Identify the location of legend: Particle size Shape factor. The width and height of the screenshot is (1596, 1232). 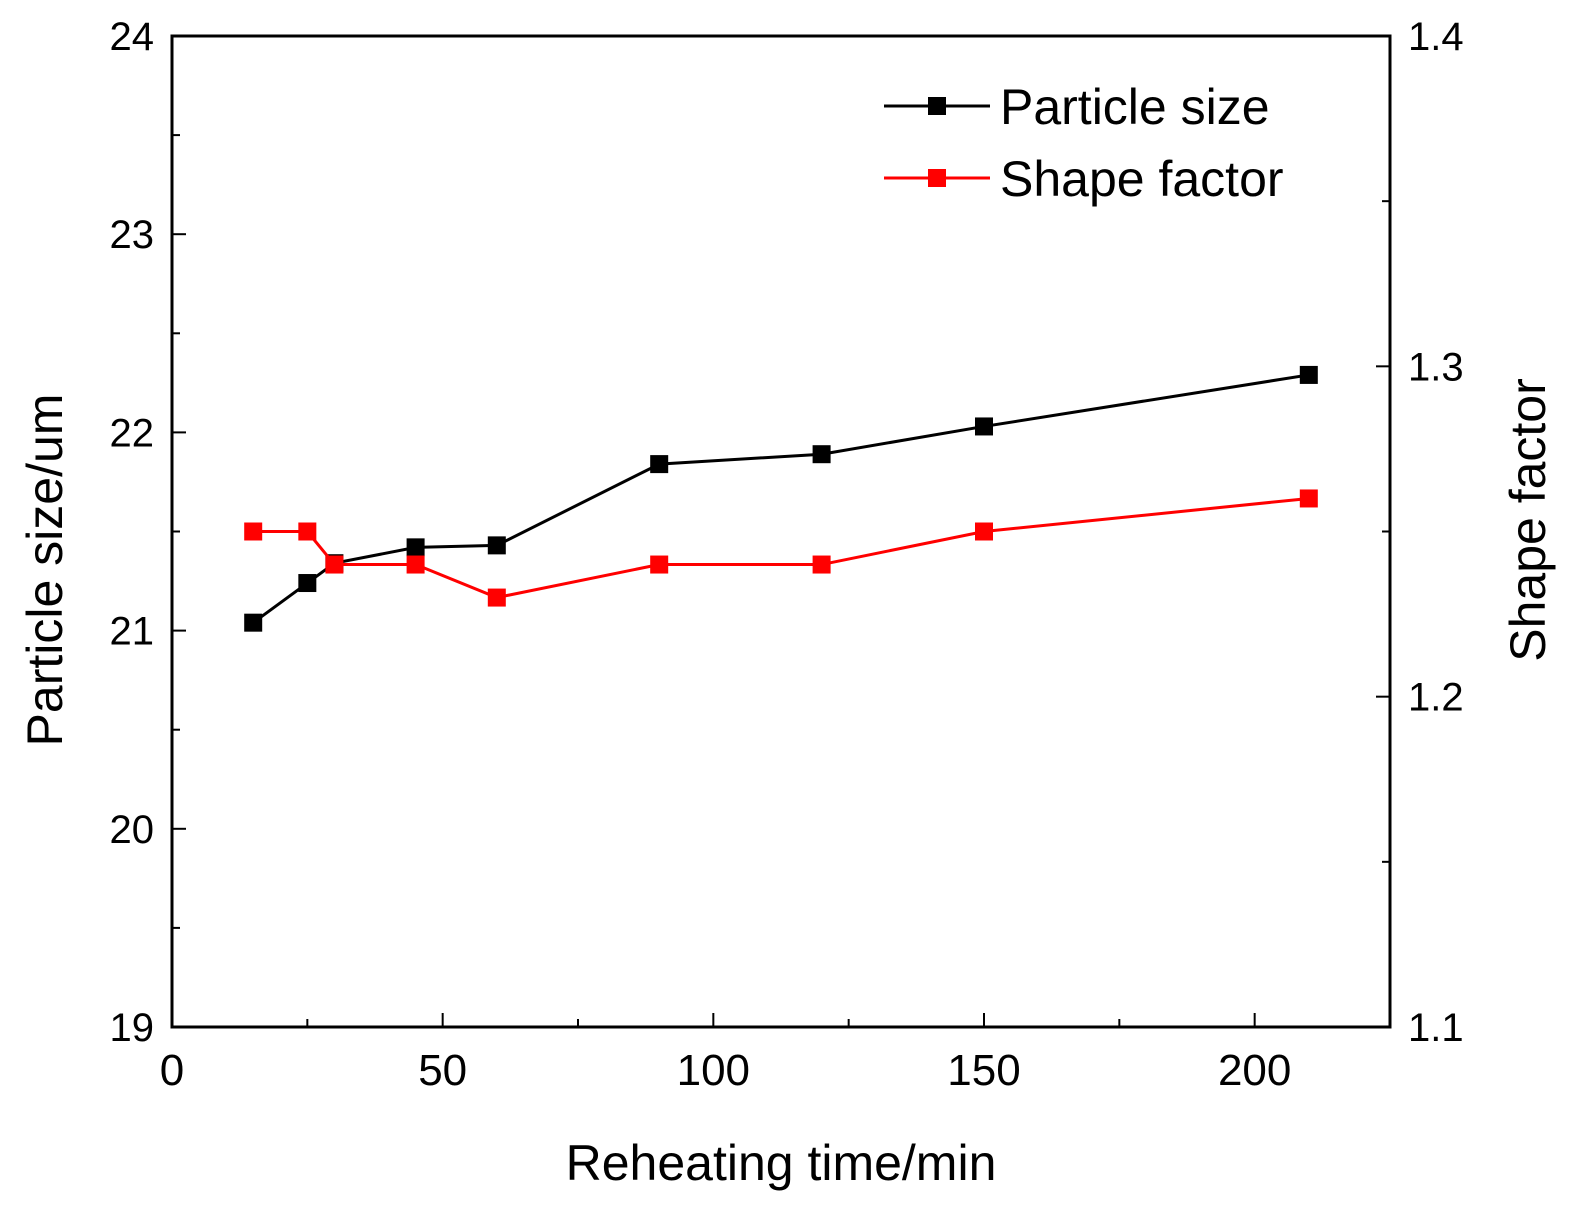
(1084, 143).